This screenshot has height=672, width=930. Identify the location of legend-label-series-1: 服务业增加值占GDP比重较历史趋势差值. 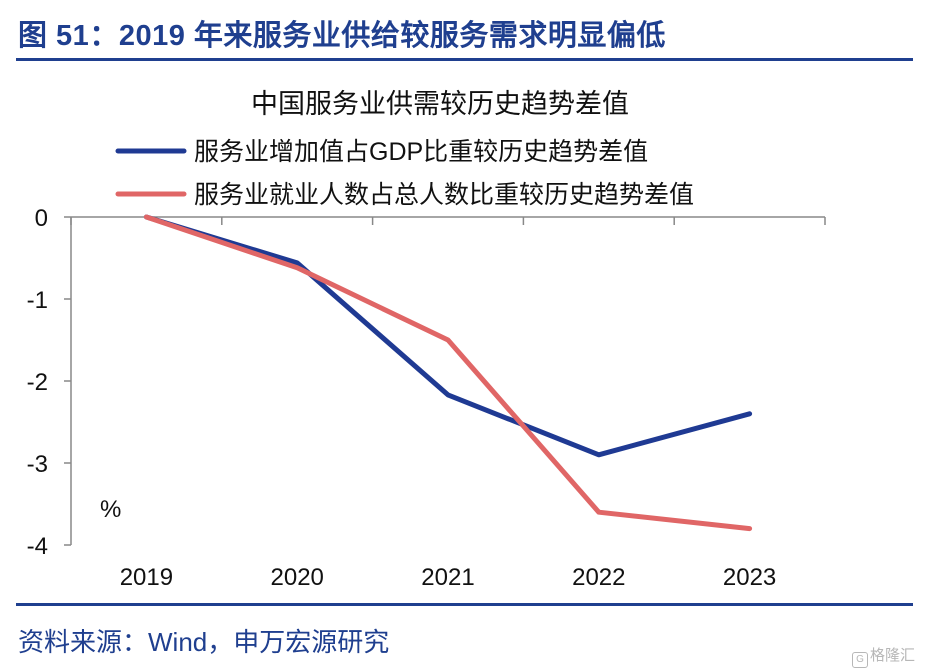
(421, 152).